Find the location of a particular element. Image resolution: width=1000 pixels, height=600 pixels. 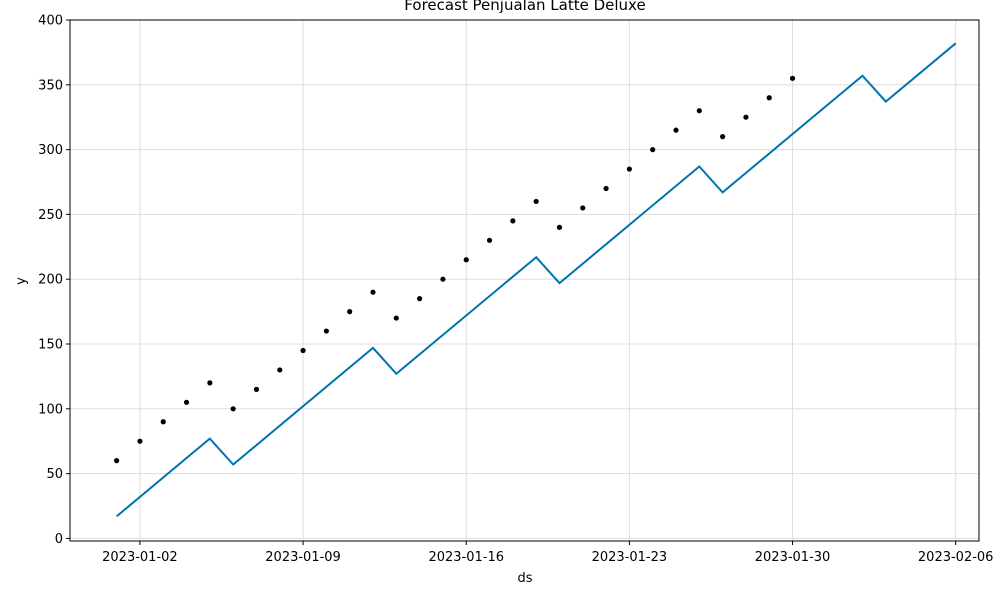

y-tick-label: 350 is located at coordinates (50, 85).